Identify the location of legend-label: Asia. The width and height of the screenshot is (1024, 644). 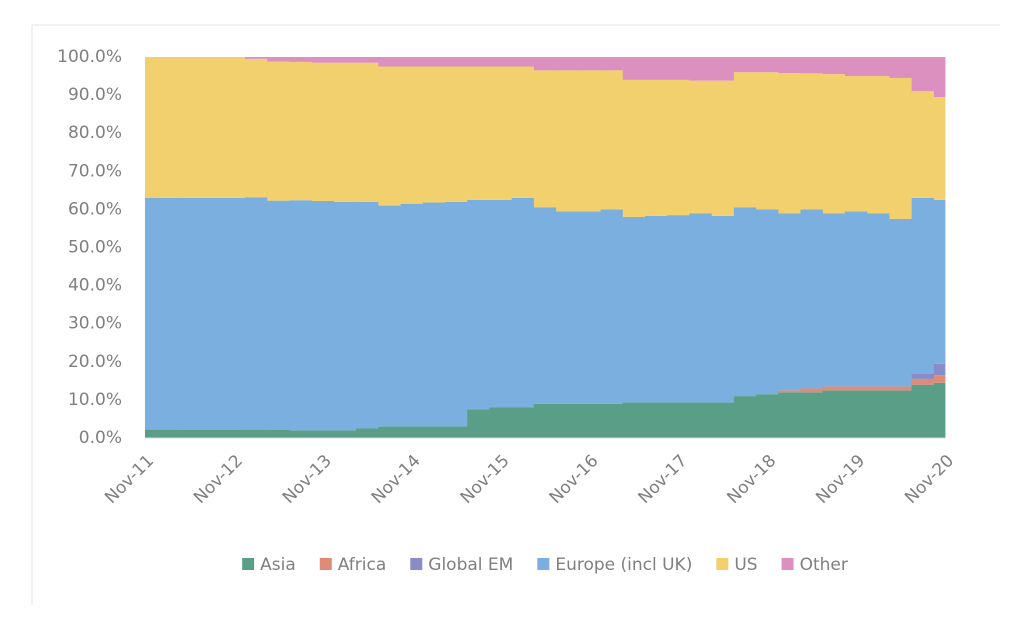
(278, 565).